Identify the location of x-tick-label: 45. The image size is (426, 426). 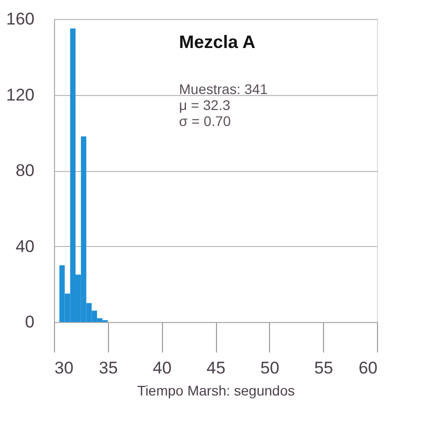
(216, 368).